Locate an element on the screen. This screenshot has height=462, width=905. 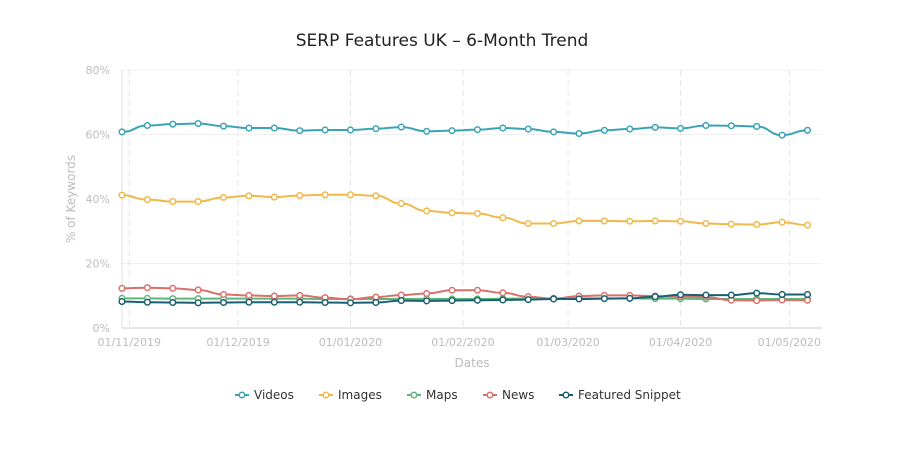
legend-item-videos: Videos is located at coordinates (264, 395).